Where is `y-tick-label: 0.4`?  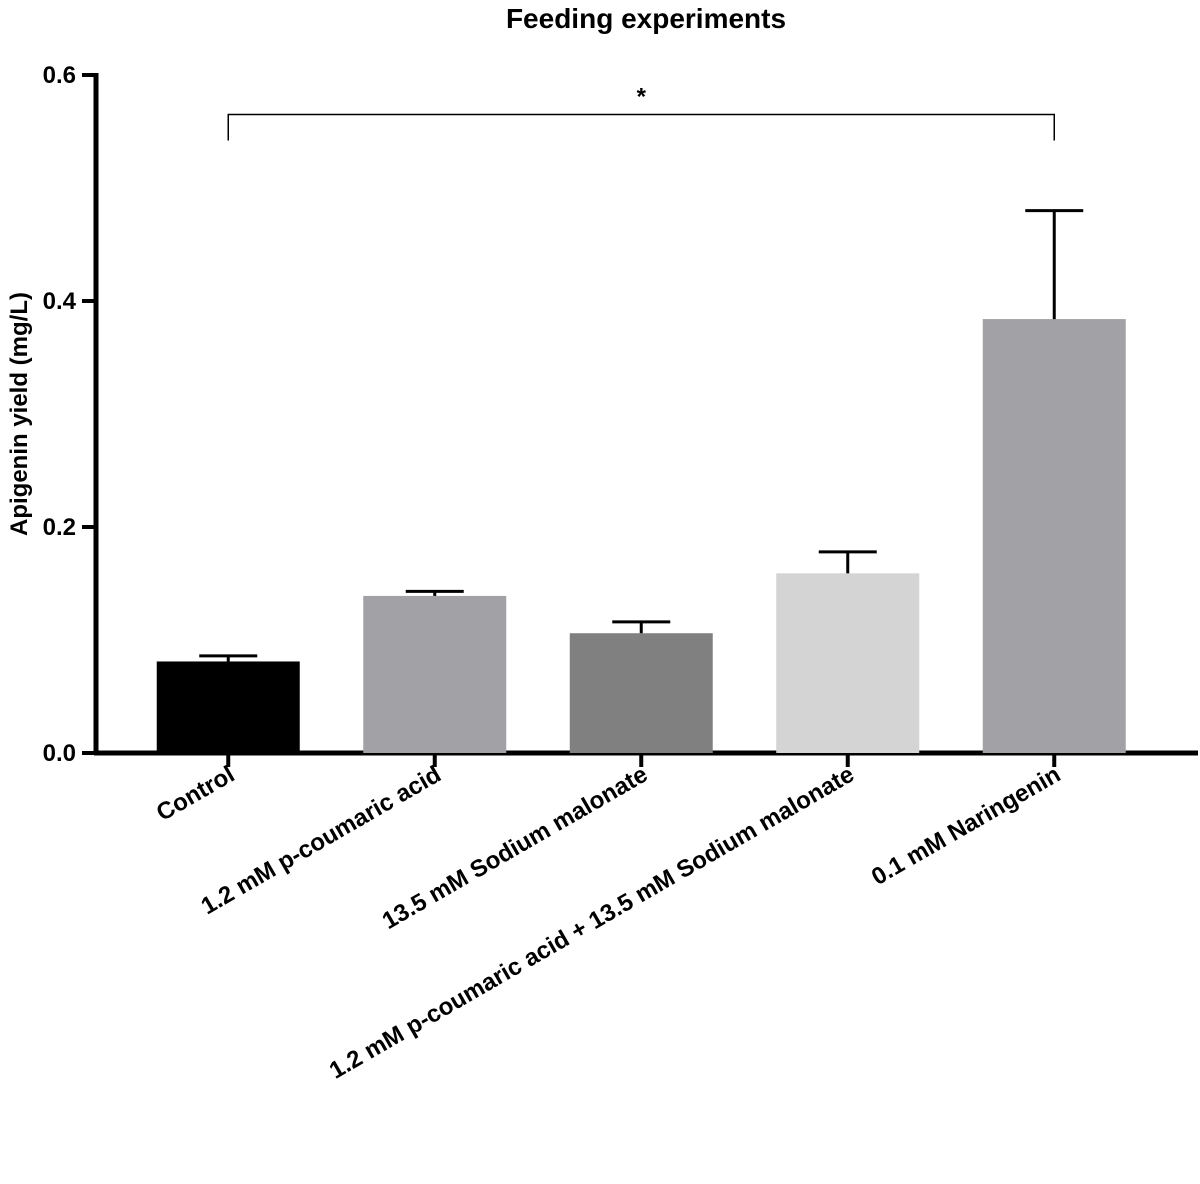
y-tick-label: 0.4 is located at coordinates (60, 301).